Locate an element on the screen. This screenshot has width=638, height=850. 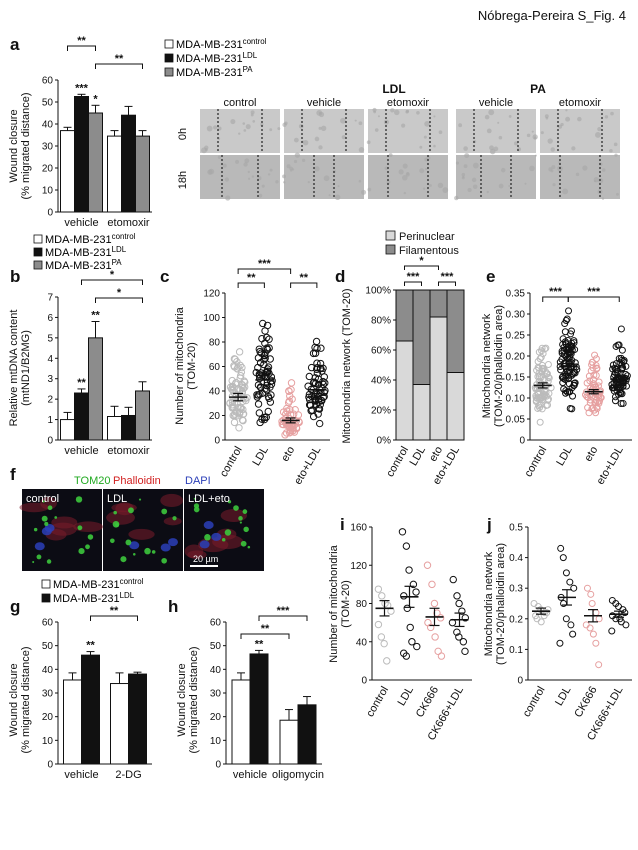
significance-label: ** is located at coordinates (81, 383).